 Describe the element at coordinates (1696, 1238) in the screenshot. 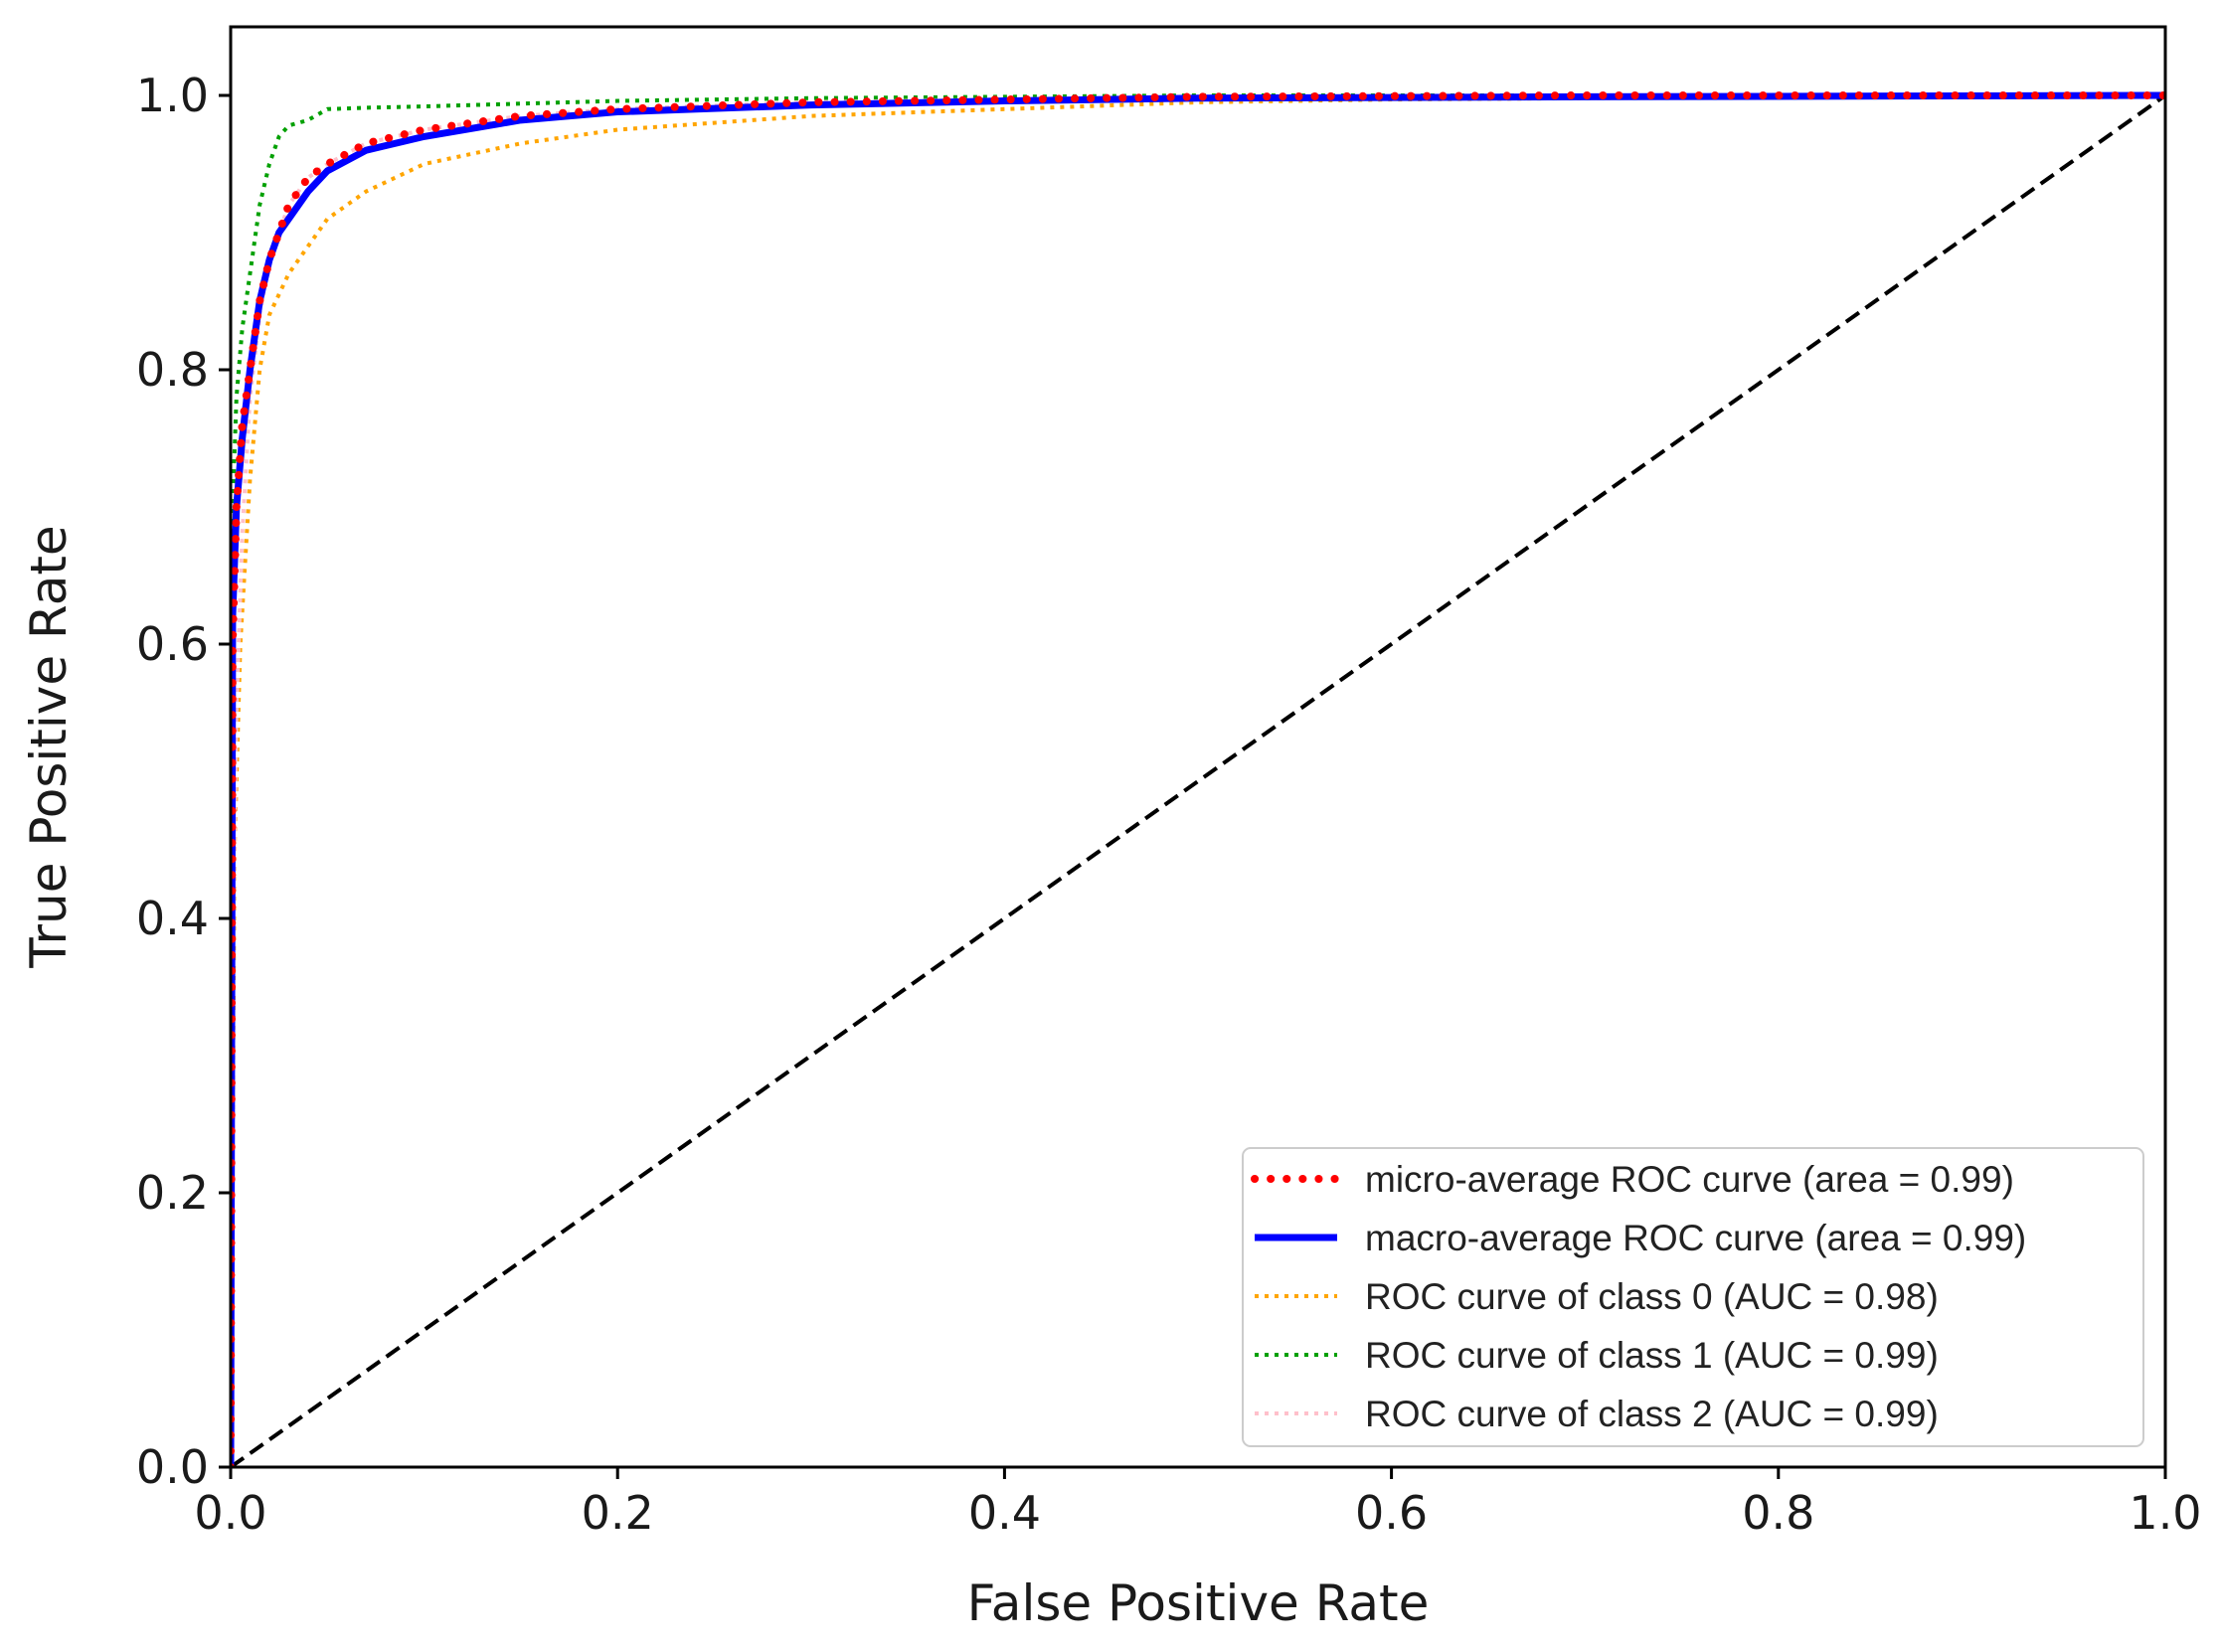

I see `legend-label-1: macro-average ROC curve (area = 0.99)` at that location.